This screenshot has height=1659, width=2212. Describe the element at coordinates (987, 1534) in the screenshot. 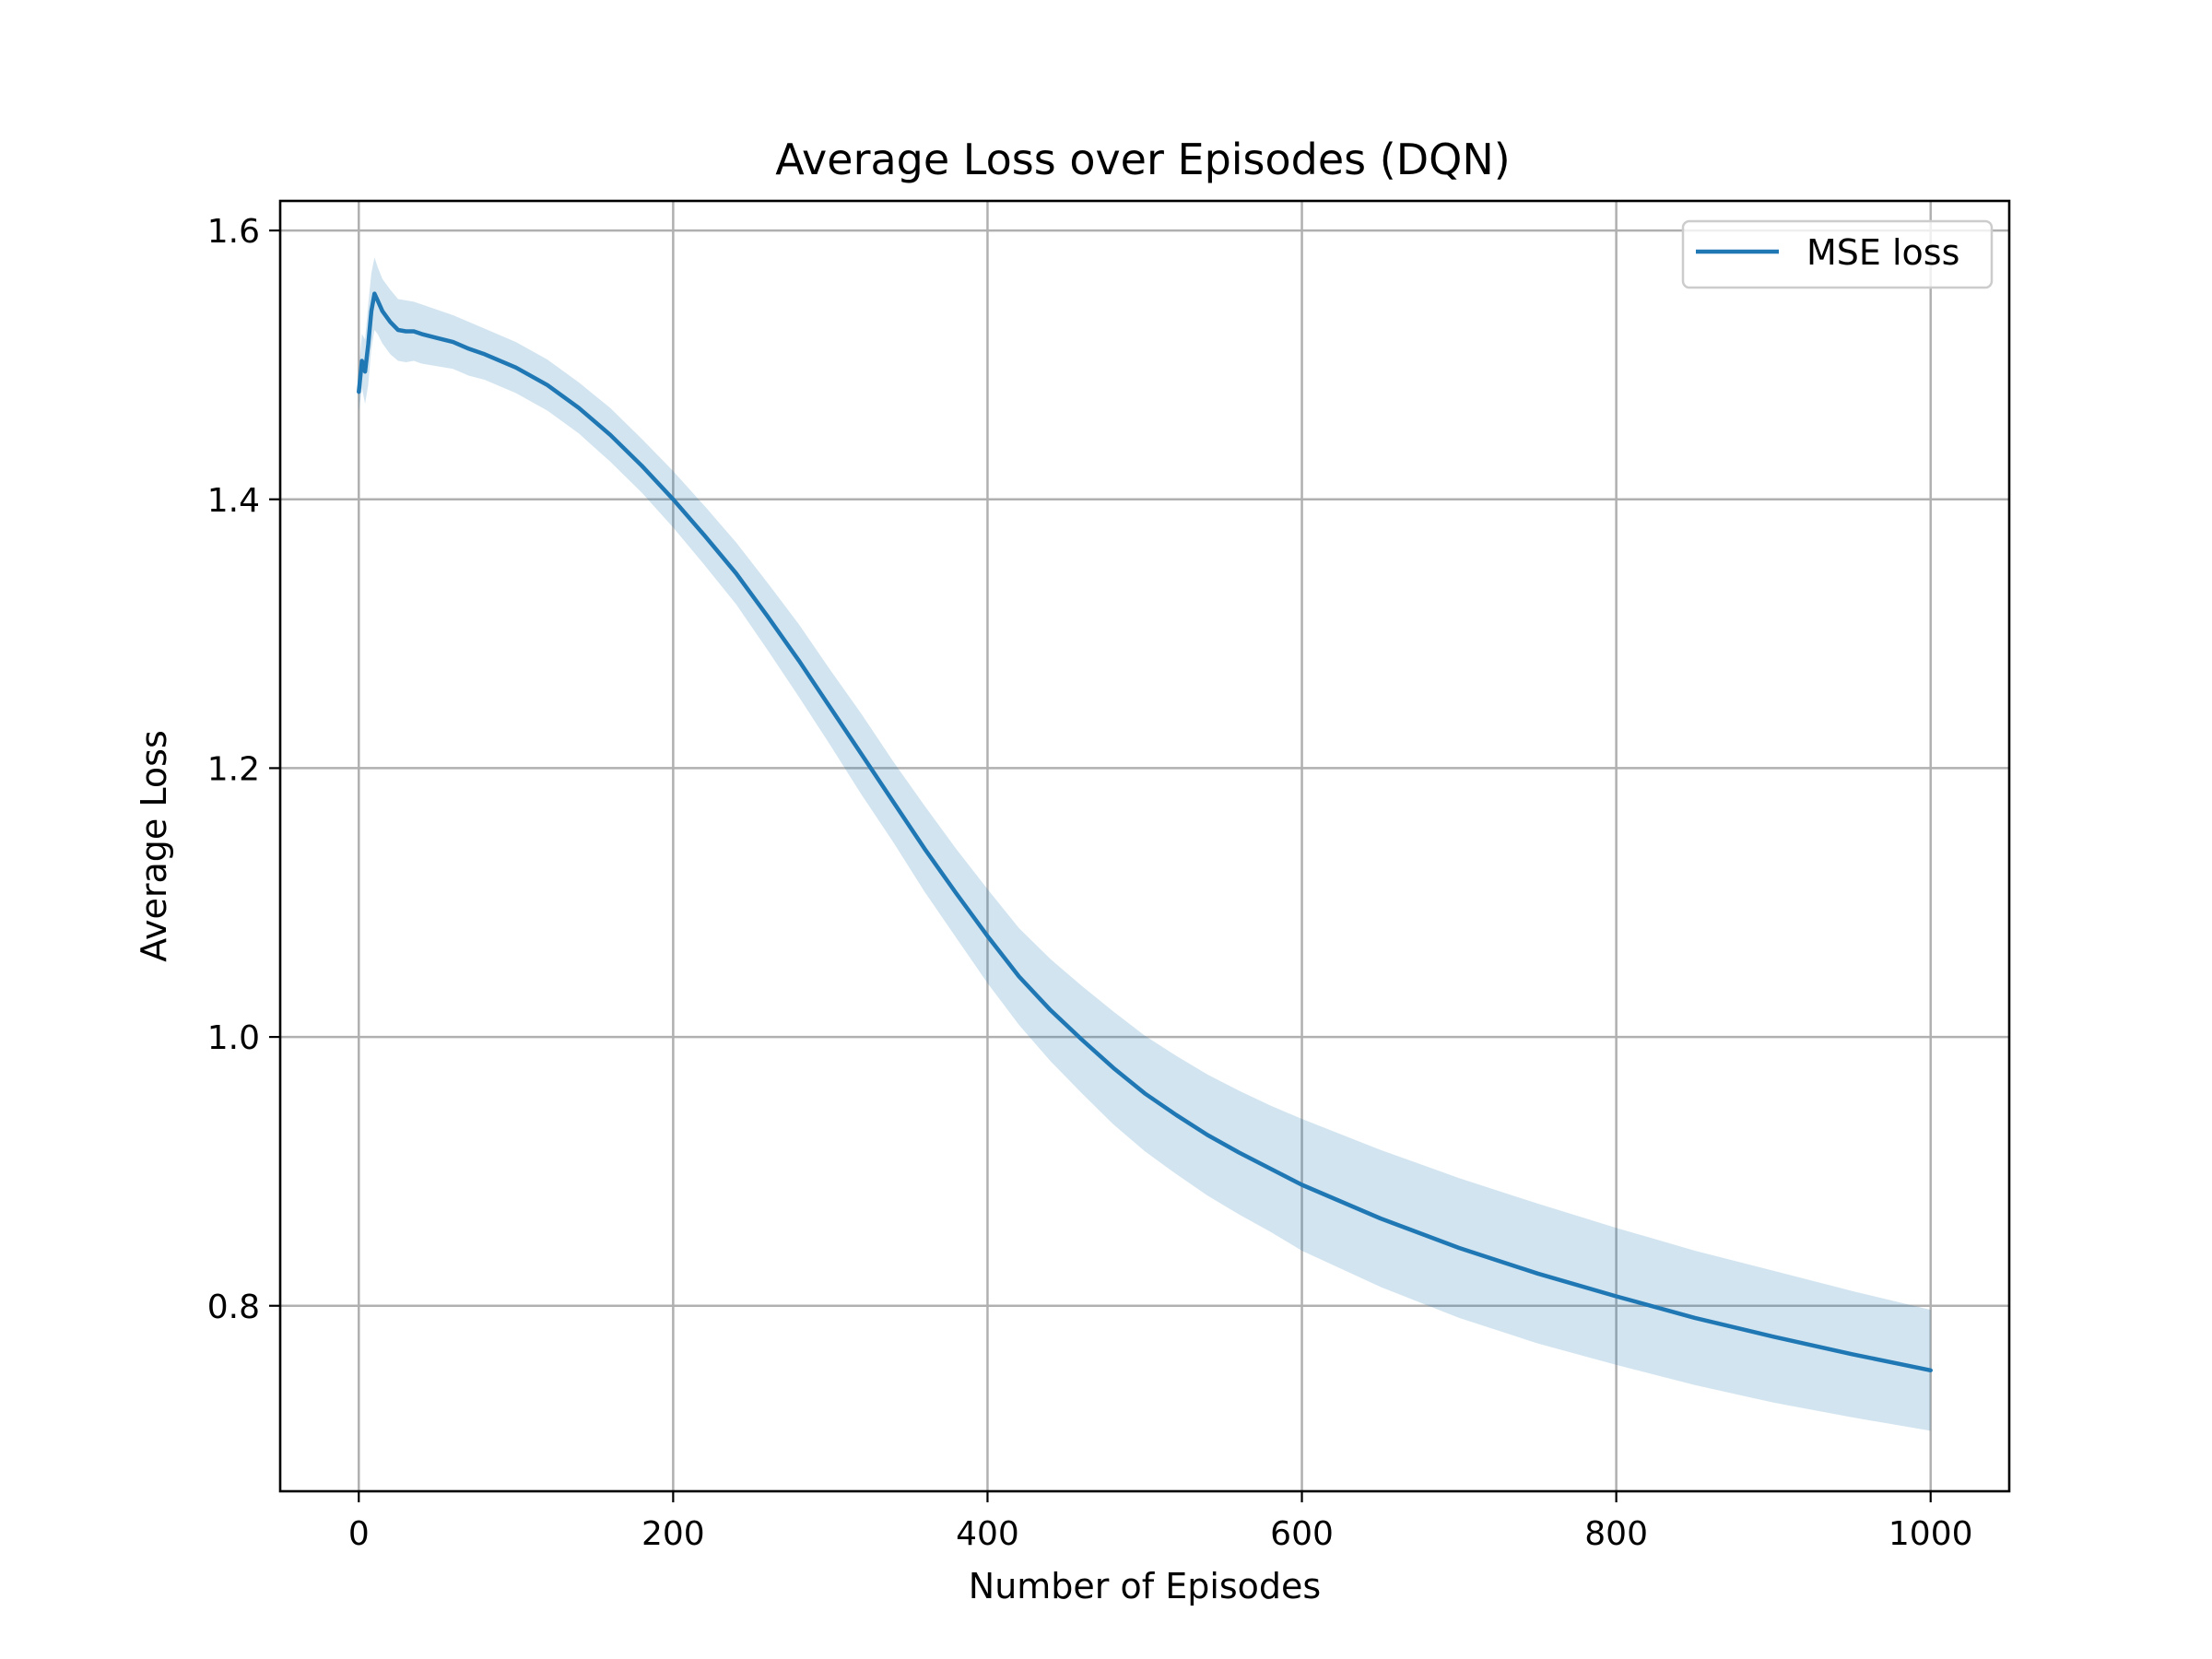

I see `x-tick-label: 400` at that location.